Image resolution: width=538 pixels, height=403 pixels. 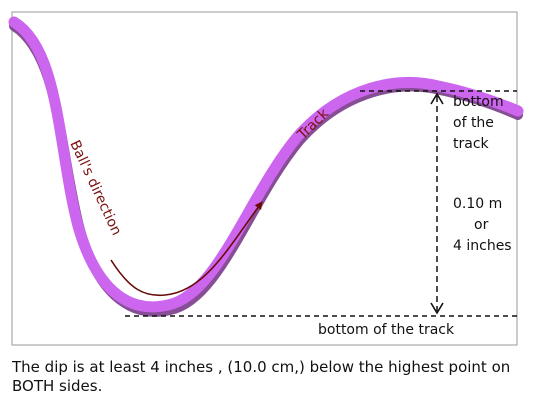 What do you see at coordinates (437, 98) in the screenshot?
I see `dimension-arrow-up` at bounding box center [437, 98].